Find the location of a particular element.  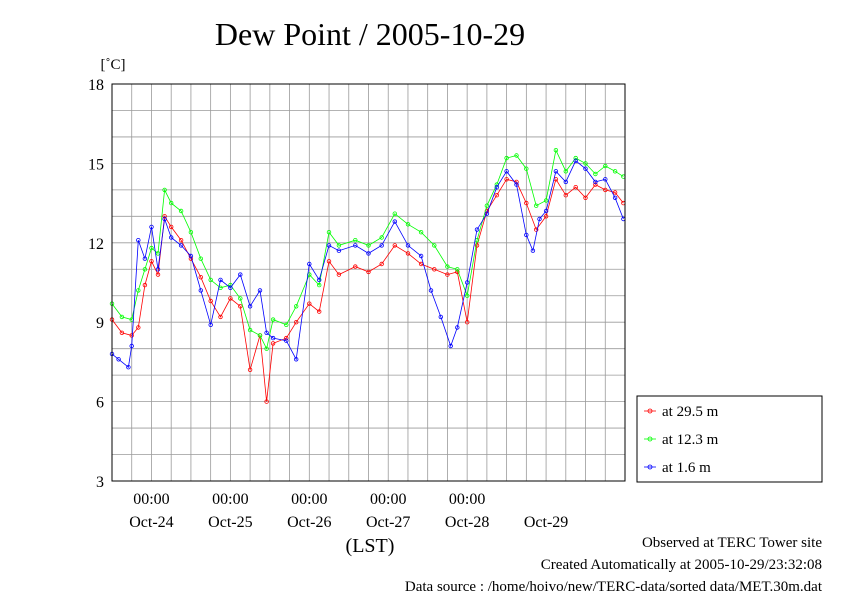

legend-box is located at coordinates (729, 439).